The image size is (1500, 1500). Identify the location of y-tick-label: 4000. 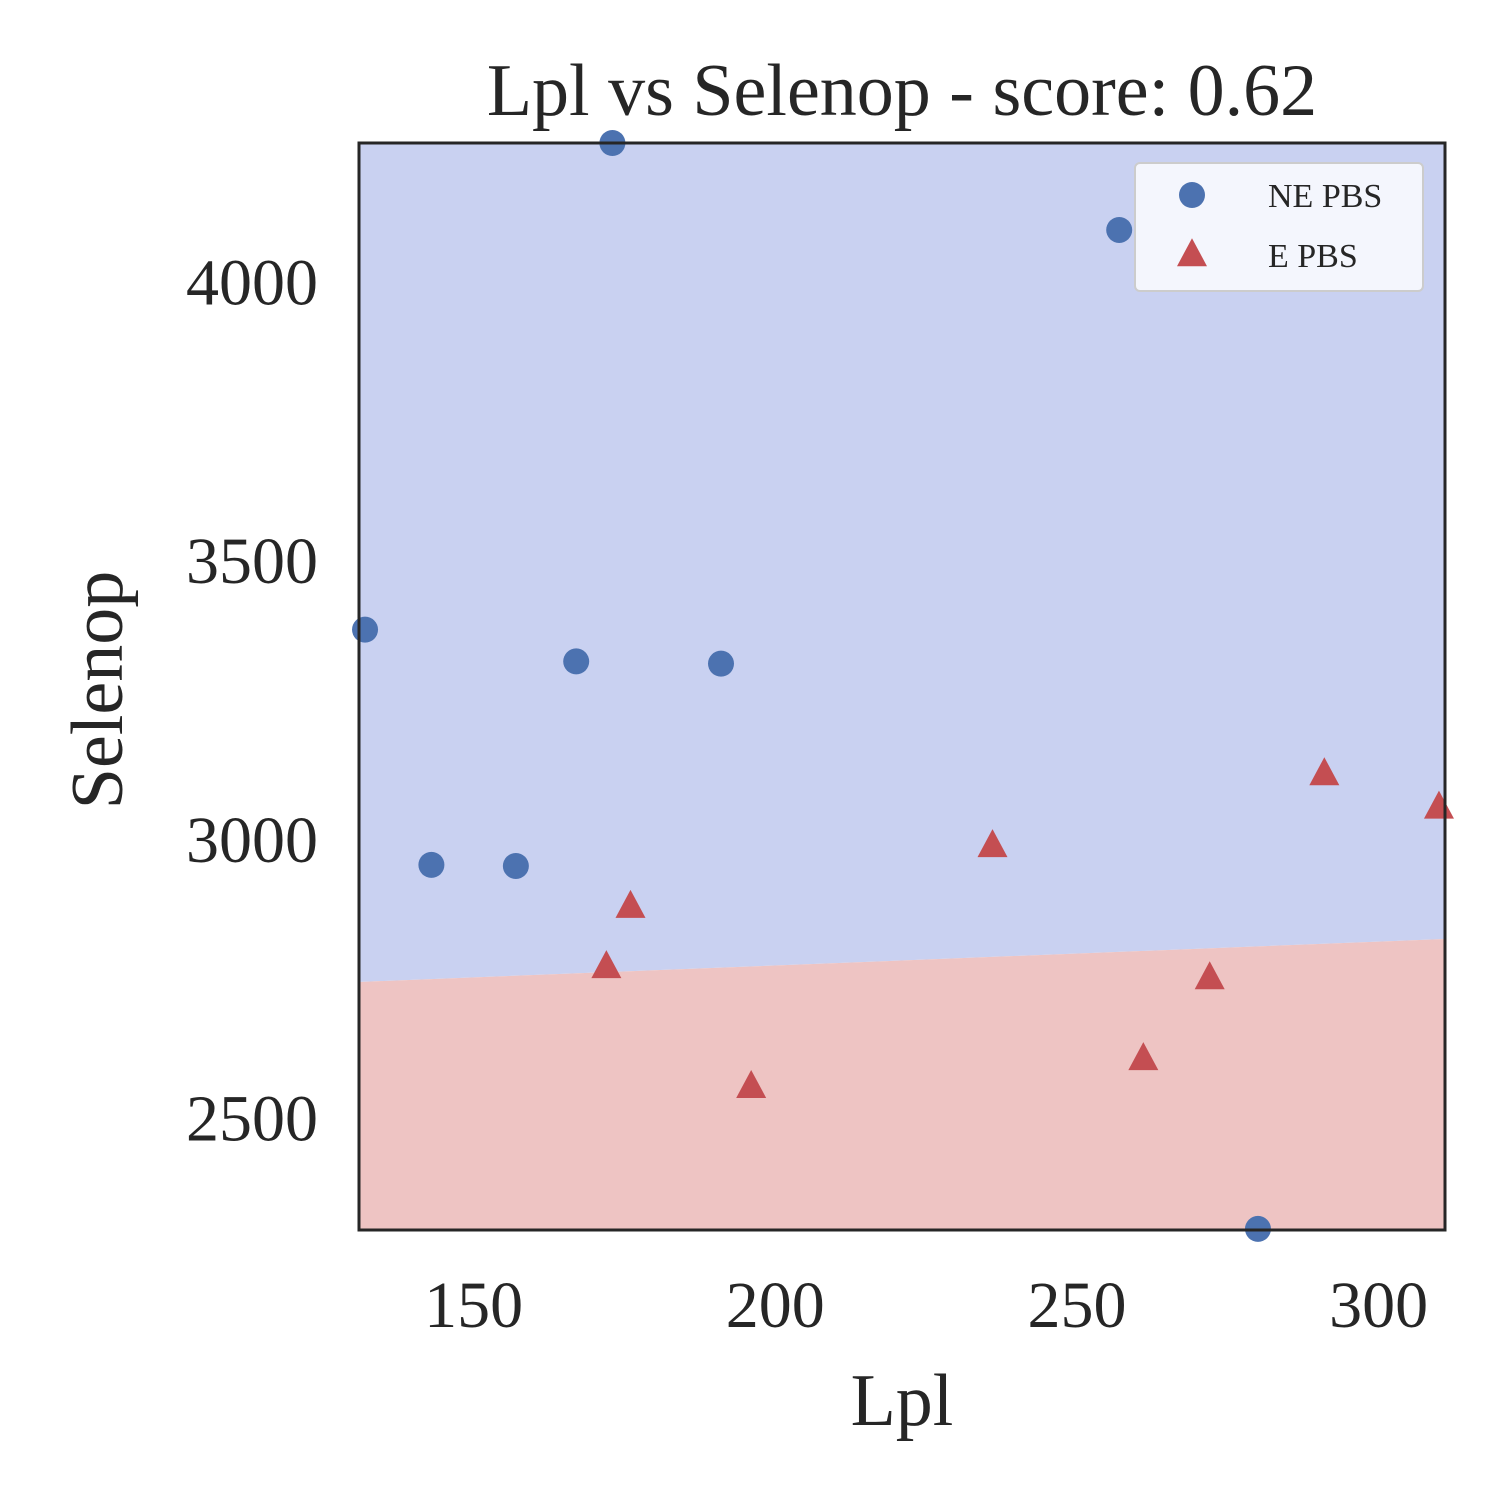
(252, 282).